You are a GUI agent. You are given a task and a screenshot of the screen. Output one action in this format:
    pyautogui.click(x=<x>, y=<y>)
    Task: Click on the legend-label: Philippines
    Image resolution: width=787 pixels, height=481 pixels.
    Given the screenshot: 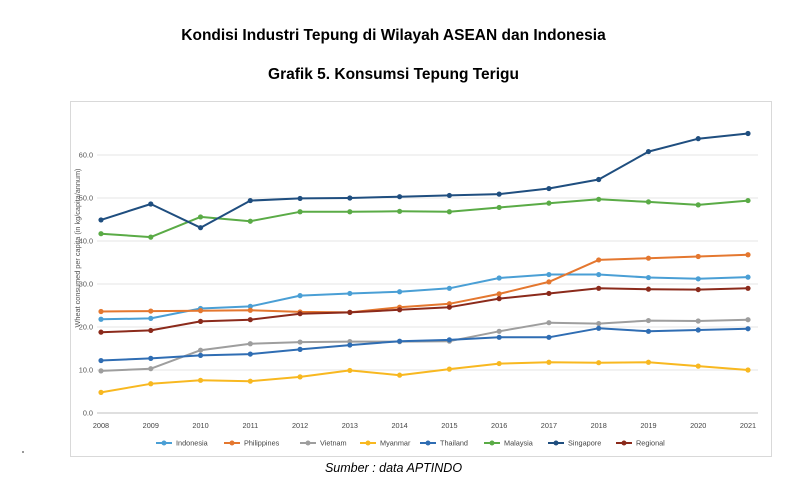 What is the action you would take?
    pyautogui.click(x=262, y=443)
    